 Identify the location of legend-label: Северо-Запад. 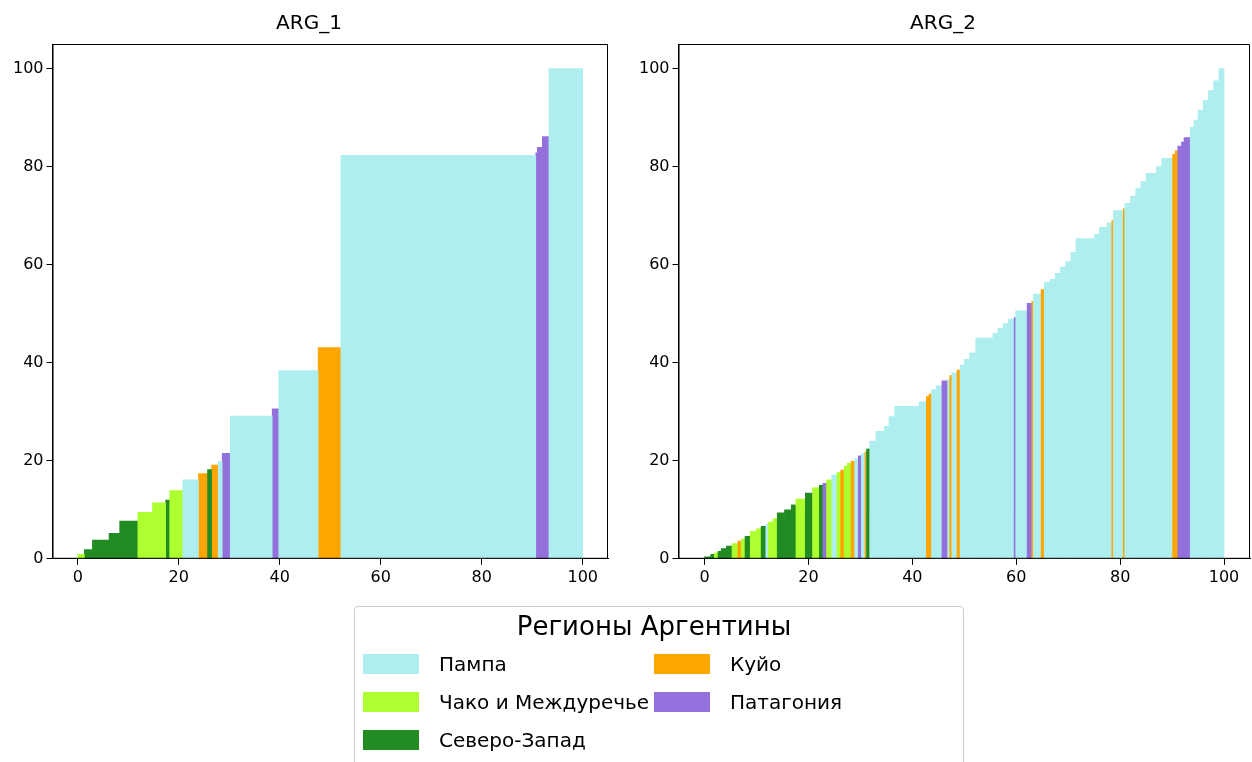
(512, 740).